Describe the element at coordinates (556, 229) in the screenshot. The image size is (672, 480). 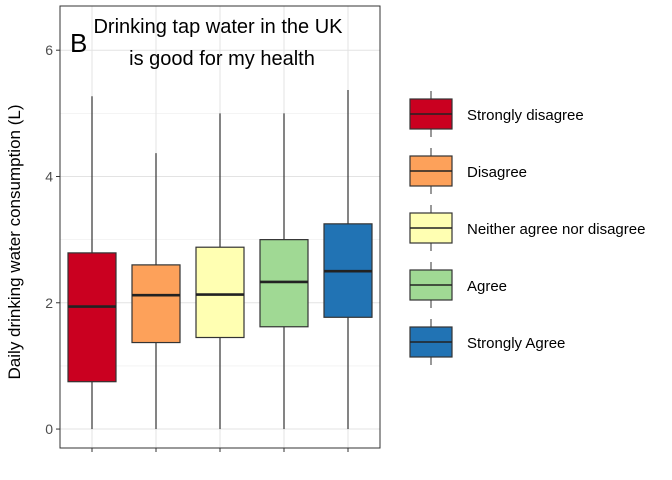
I see `legend-label: Neither agree nor disagree` at that location.